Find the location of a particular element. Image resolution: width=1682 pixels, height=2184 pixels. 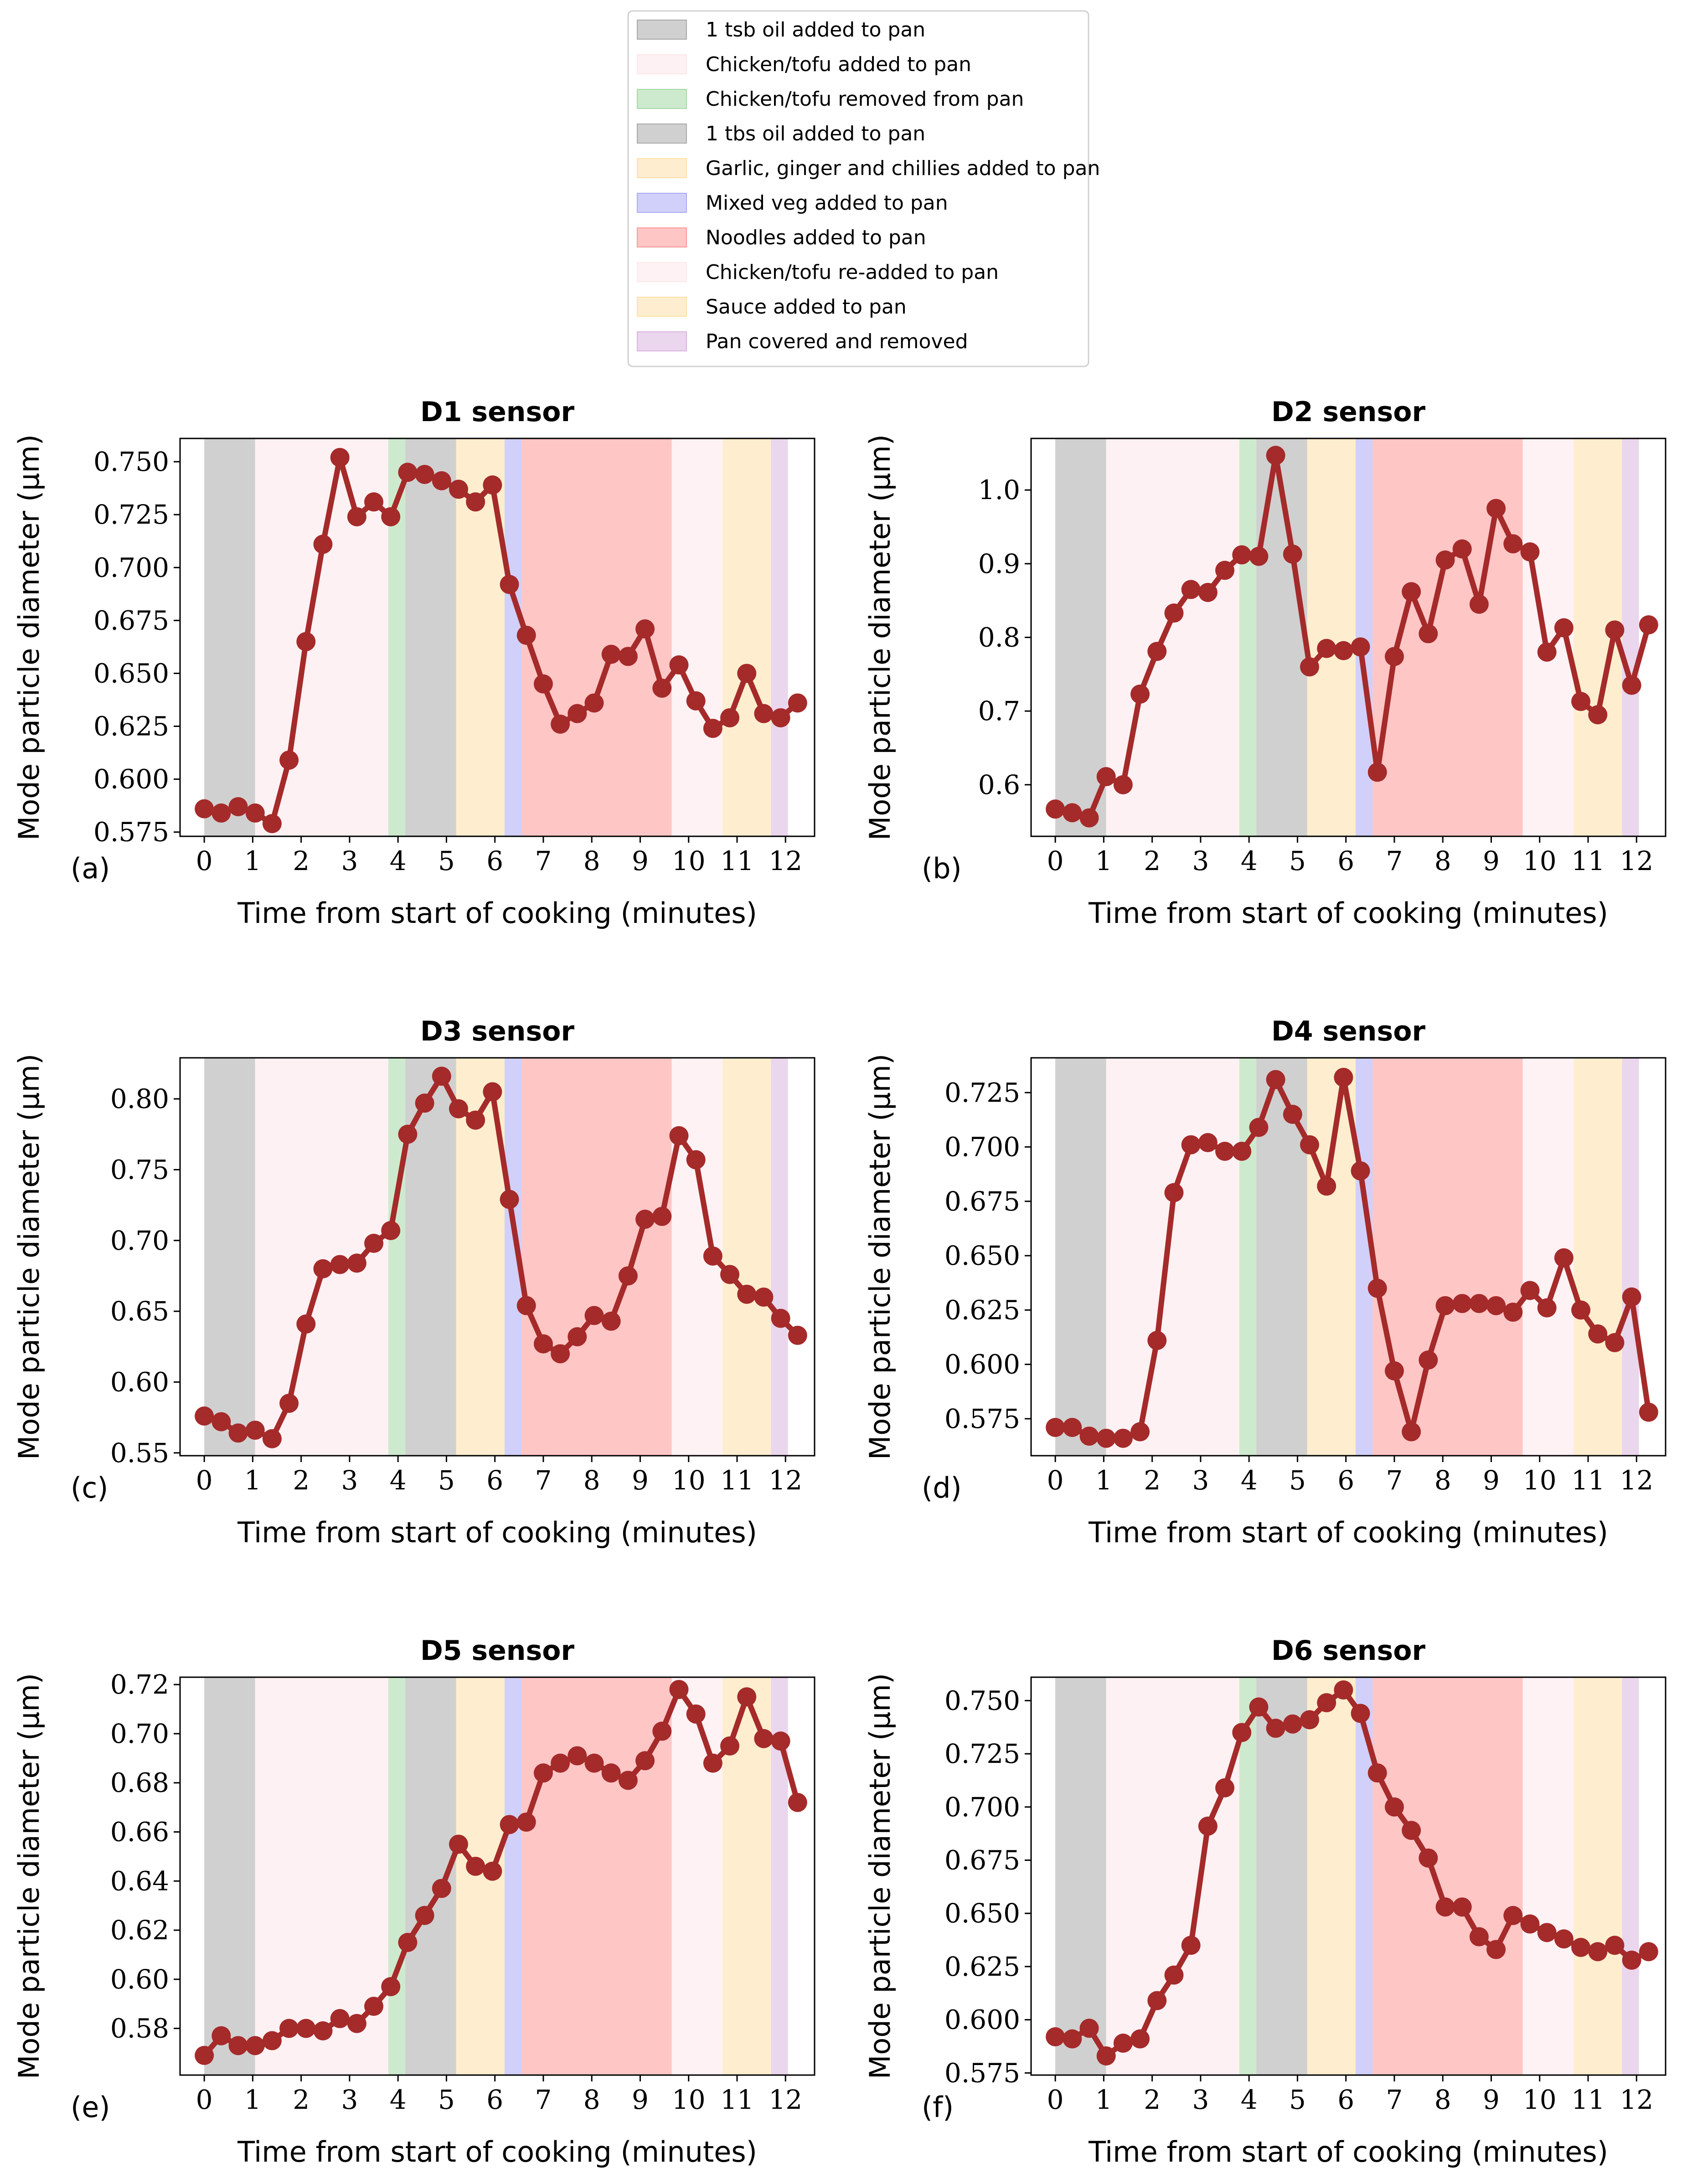

y-tick-label: 0.55 is located at coordinates (139, 1453).